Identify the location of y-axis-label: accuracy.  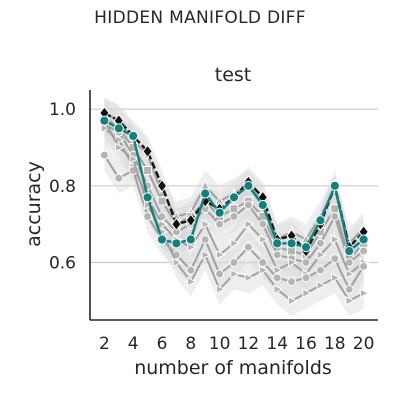
(34, 204).